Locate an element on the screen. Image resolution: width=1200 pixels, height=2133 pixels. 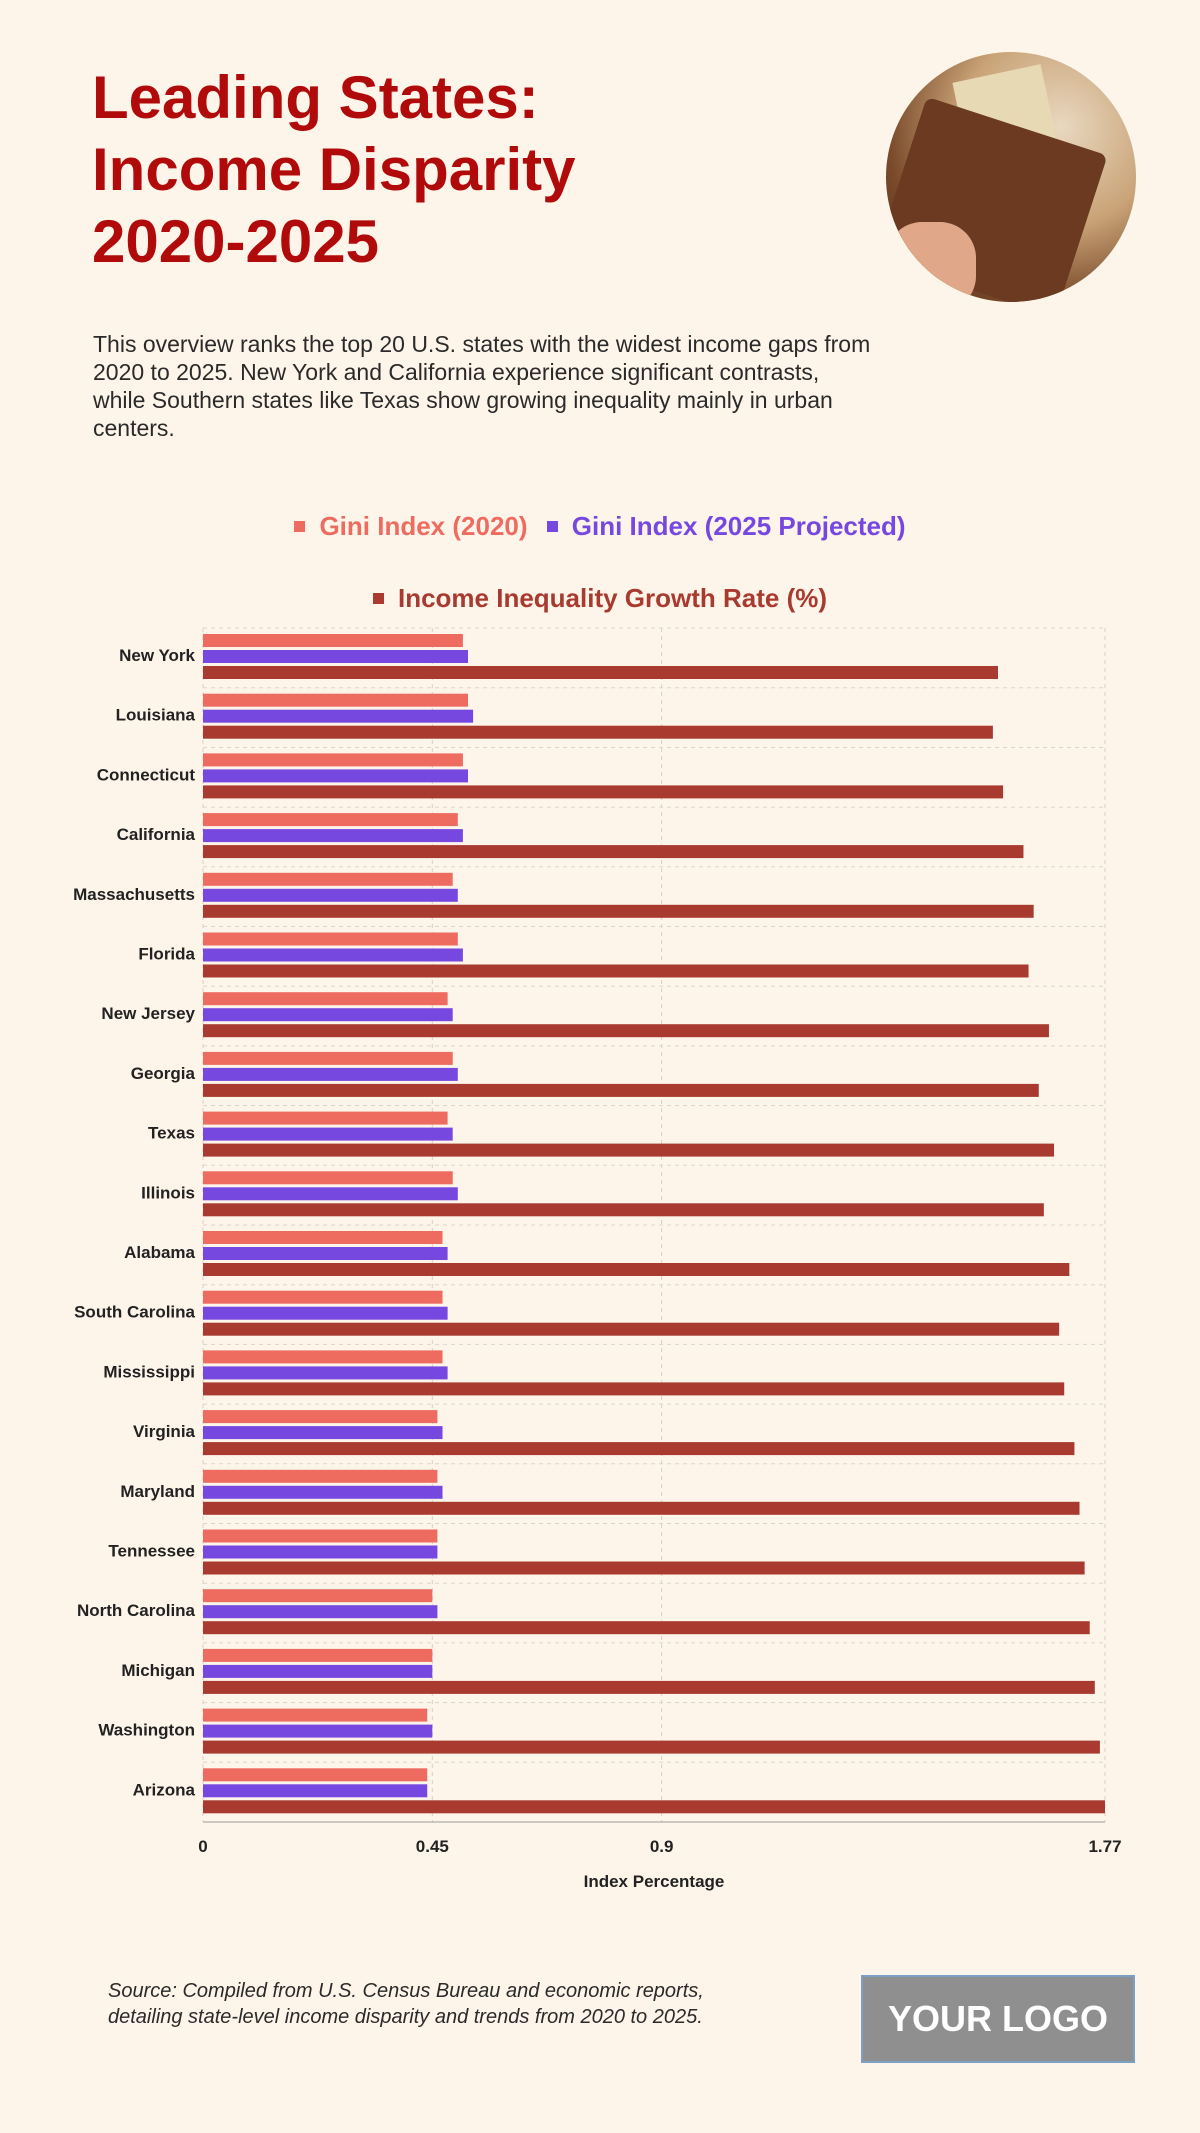
bar-0-south-carolina is located at coordinates (323, 1297).